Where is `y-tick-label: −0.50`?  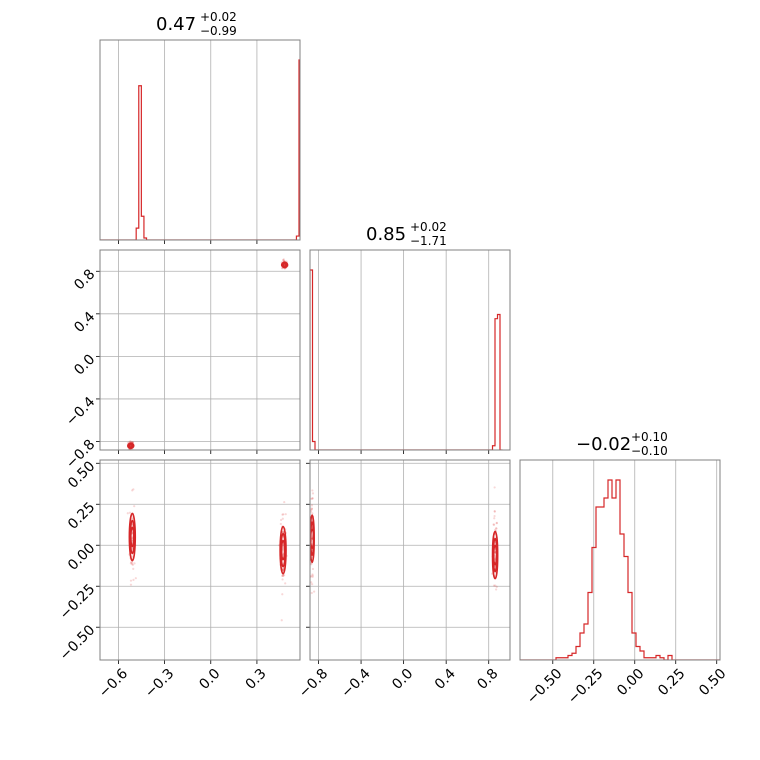 y-tick-label: −0.50 is located at coordinates (78, 643).